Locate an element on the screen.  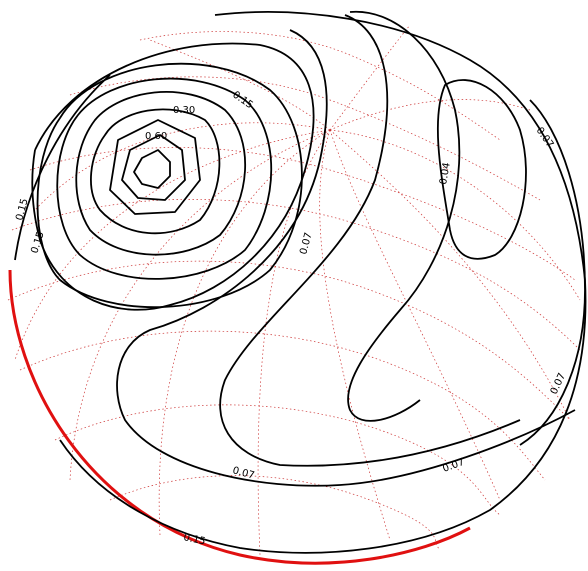
contour-label: 0.60 is located at coordinates (156, 136).